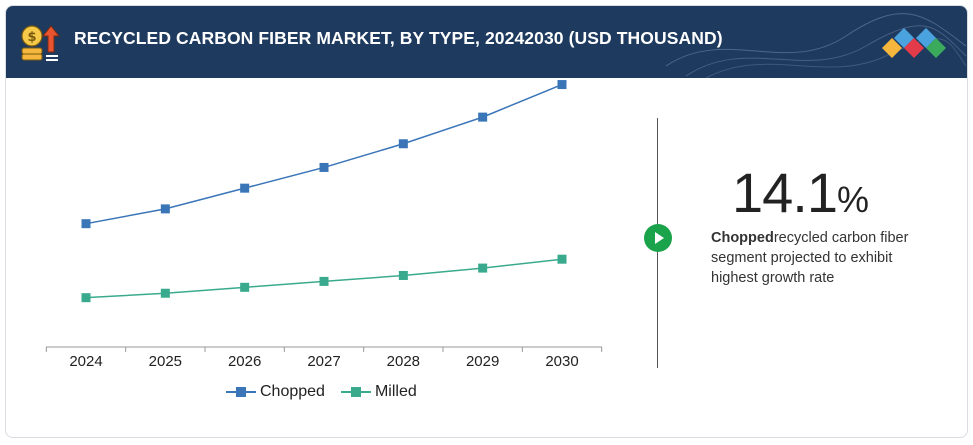 This screenshot has width=973, height=445. I want to click on data-point-chopped-2025, so click(165, 209).